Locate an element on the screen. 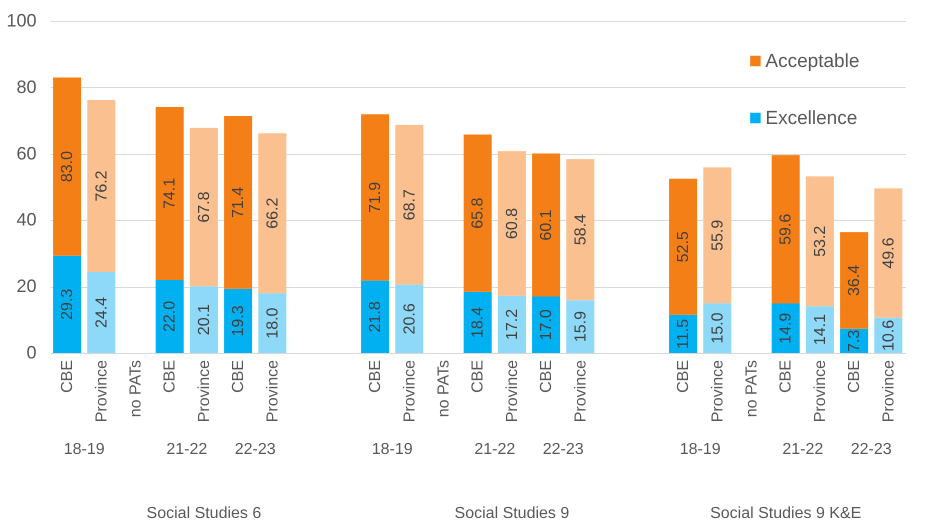 Image resolution: width=930 pixels, height=525 pixels. total-label: 52.5 is located at coordinates (683, 246).